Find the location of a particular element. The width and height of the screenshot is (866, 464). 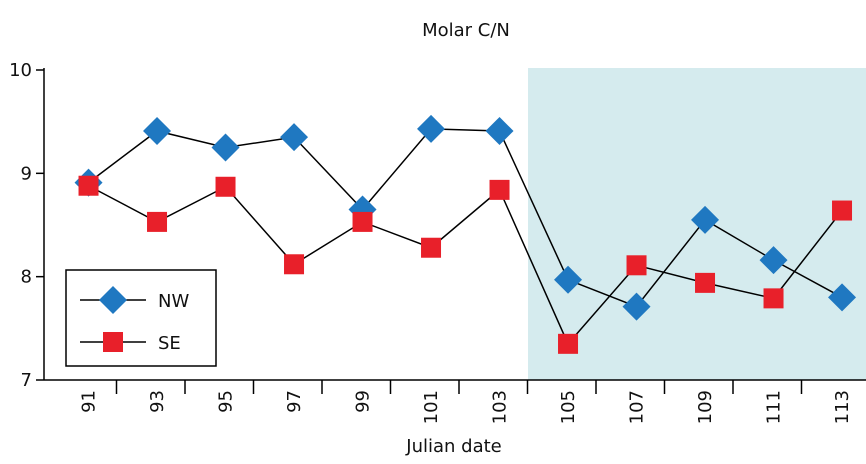

y-tick-label: 7 is located at coordinates (26, 380).